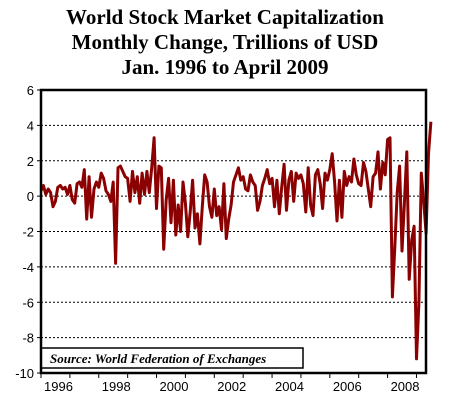 The height and width of the screenshot is (407, 450). What do you see at coordinates (289, 386) in the screenshot?
I see `x-tick-label: 2004` at bounding box center [289, 386].